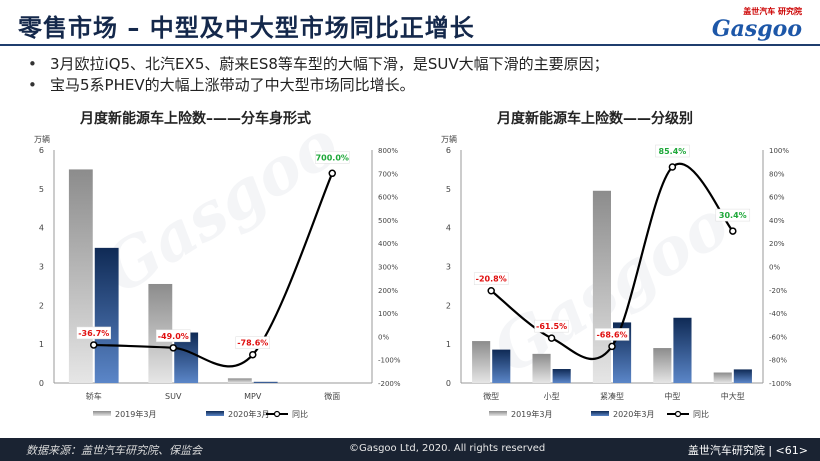 The height and width of the screenshot is (461, 820). Describe the element at coordinates (173, 336) in the screenshot. I see `yoy-data-label: -49.0%` at that location.